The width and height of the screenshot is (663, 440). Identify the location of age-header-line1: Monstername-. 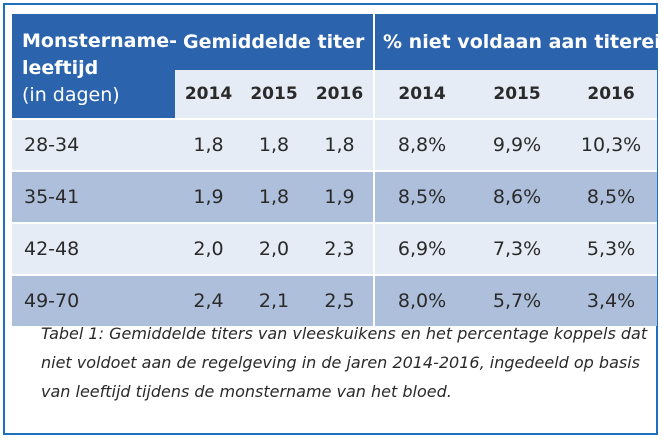
(100, 41).